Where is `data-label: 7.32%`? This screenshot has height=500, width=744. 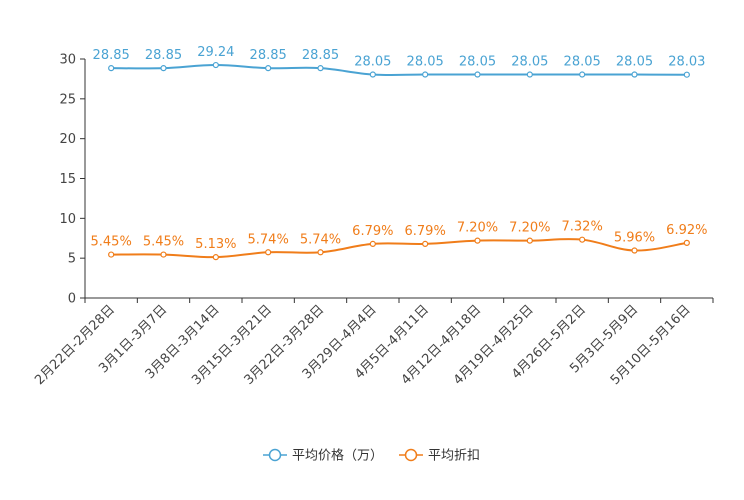
data-label: 7.32% is located at coordinates (582, 227).